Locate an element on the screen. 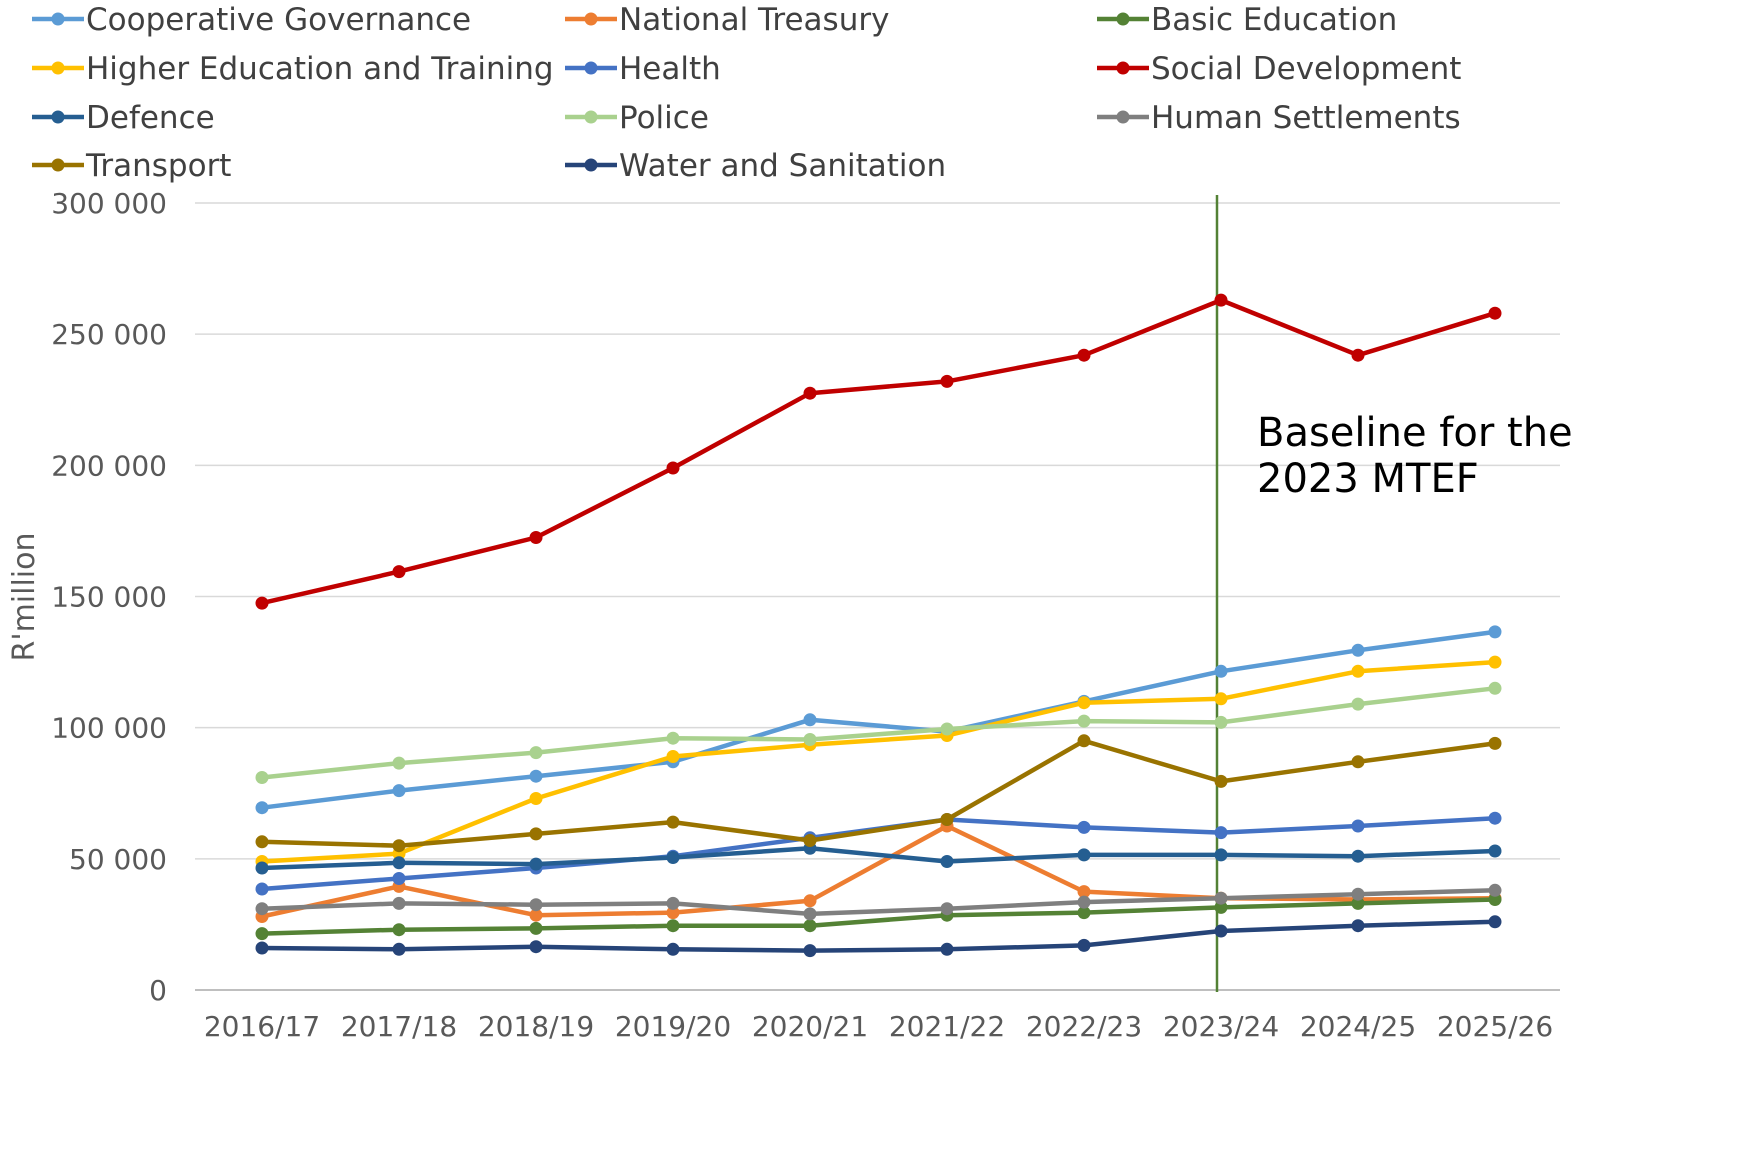 The width and height of the screenshot is (1764, 1171). x-tick-label: 2023/24 is located at coordinates (1221, 1026).